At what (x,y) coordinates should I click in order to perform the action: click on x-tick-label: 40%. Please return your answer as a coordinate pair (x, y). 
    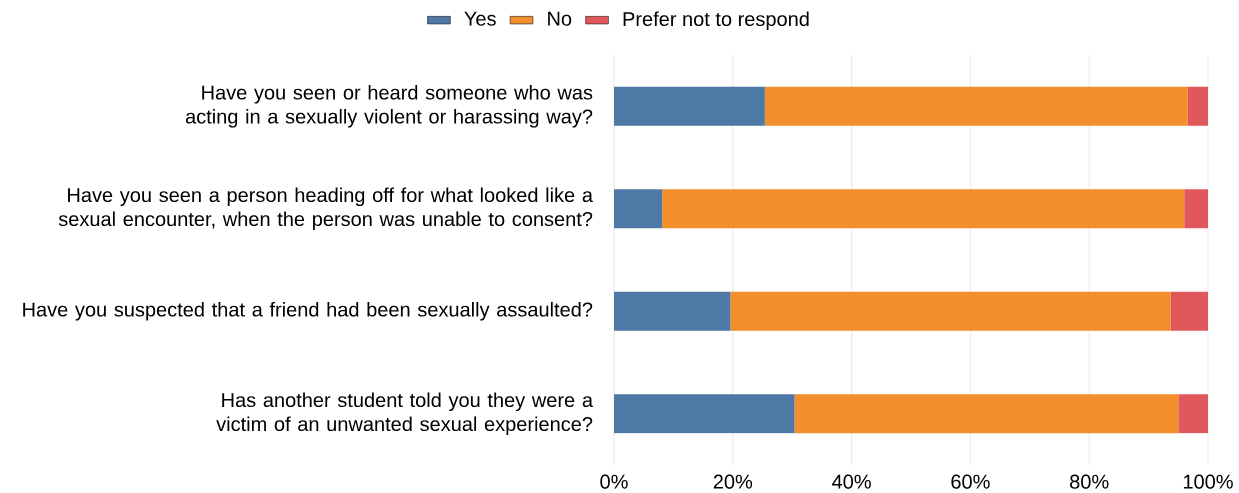
    Looking at the image, I should click on (851, 481).